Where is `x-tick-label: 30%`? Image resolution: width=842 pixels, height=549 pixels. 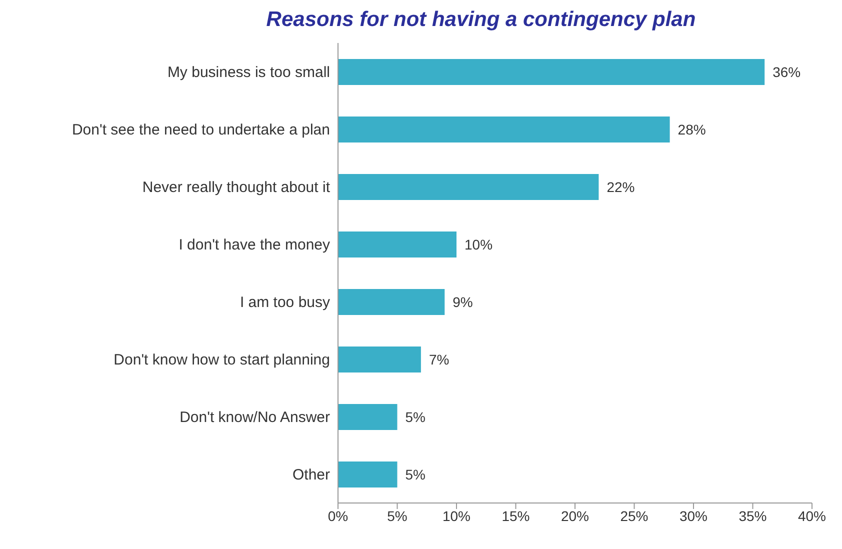
x-tick-label: 30% is located at coordinates (693, 516).